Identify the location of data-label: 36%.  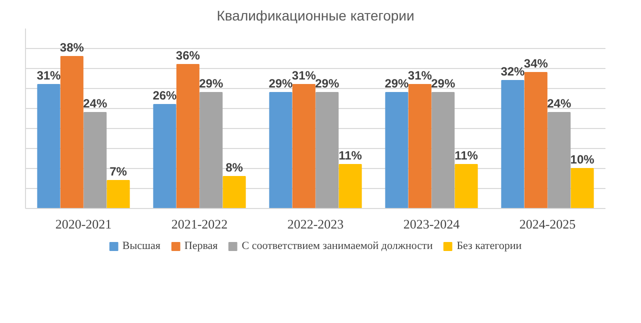
(188, 55).